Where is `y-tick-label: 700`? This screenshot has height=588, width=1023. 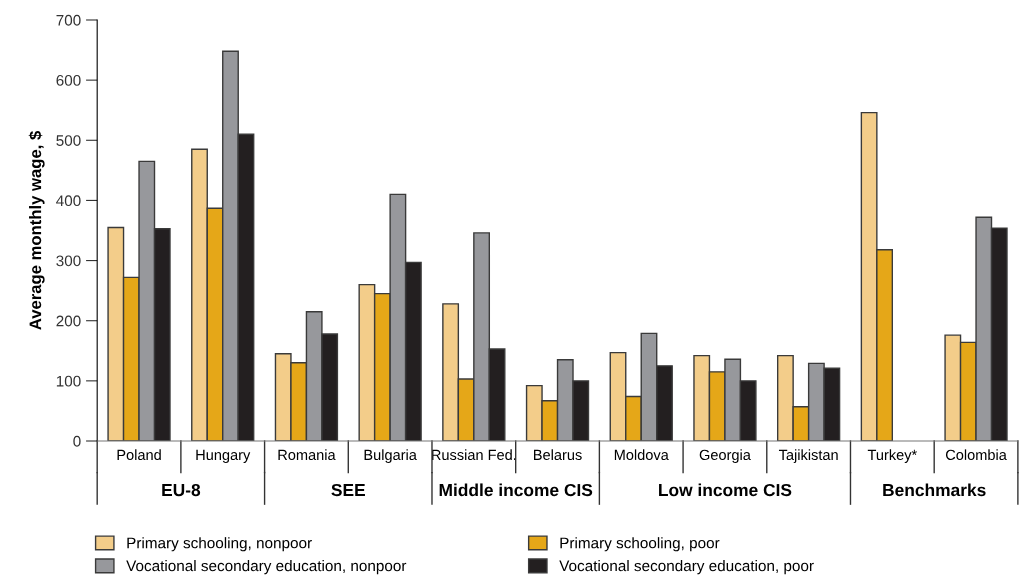 y-tick-label: 700 is located at coordinates (68, 20).